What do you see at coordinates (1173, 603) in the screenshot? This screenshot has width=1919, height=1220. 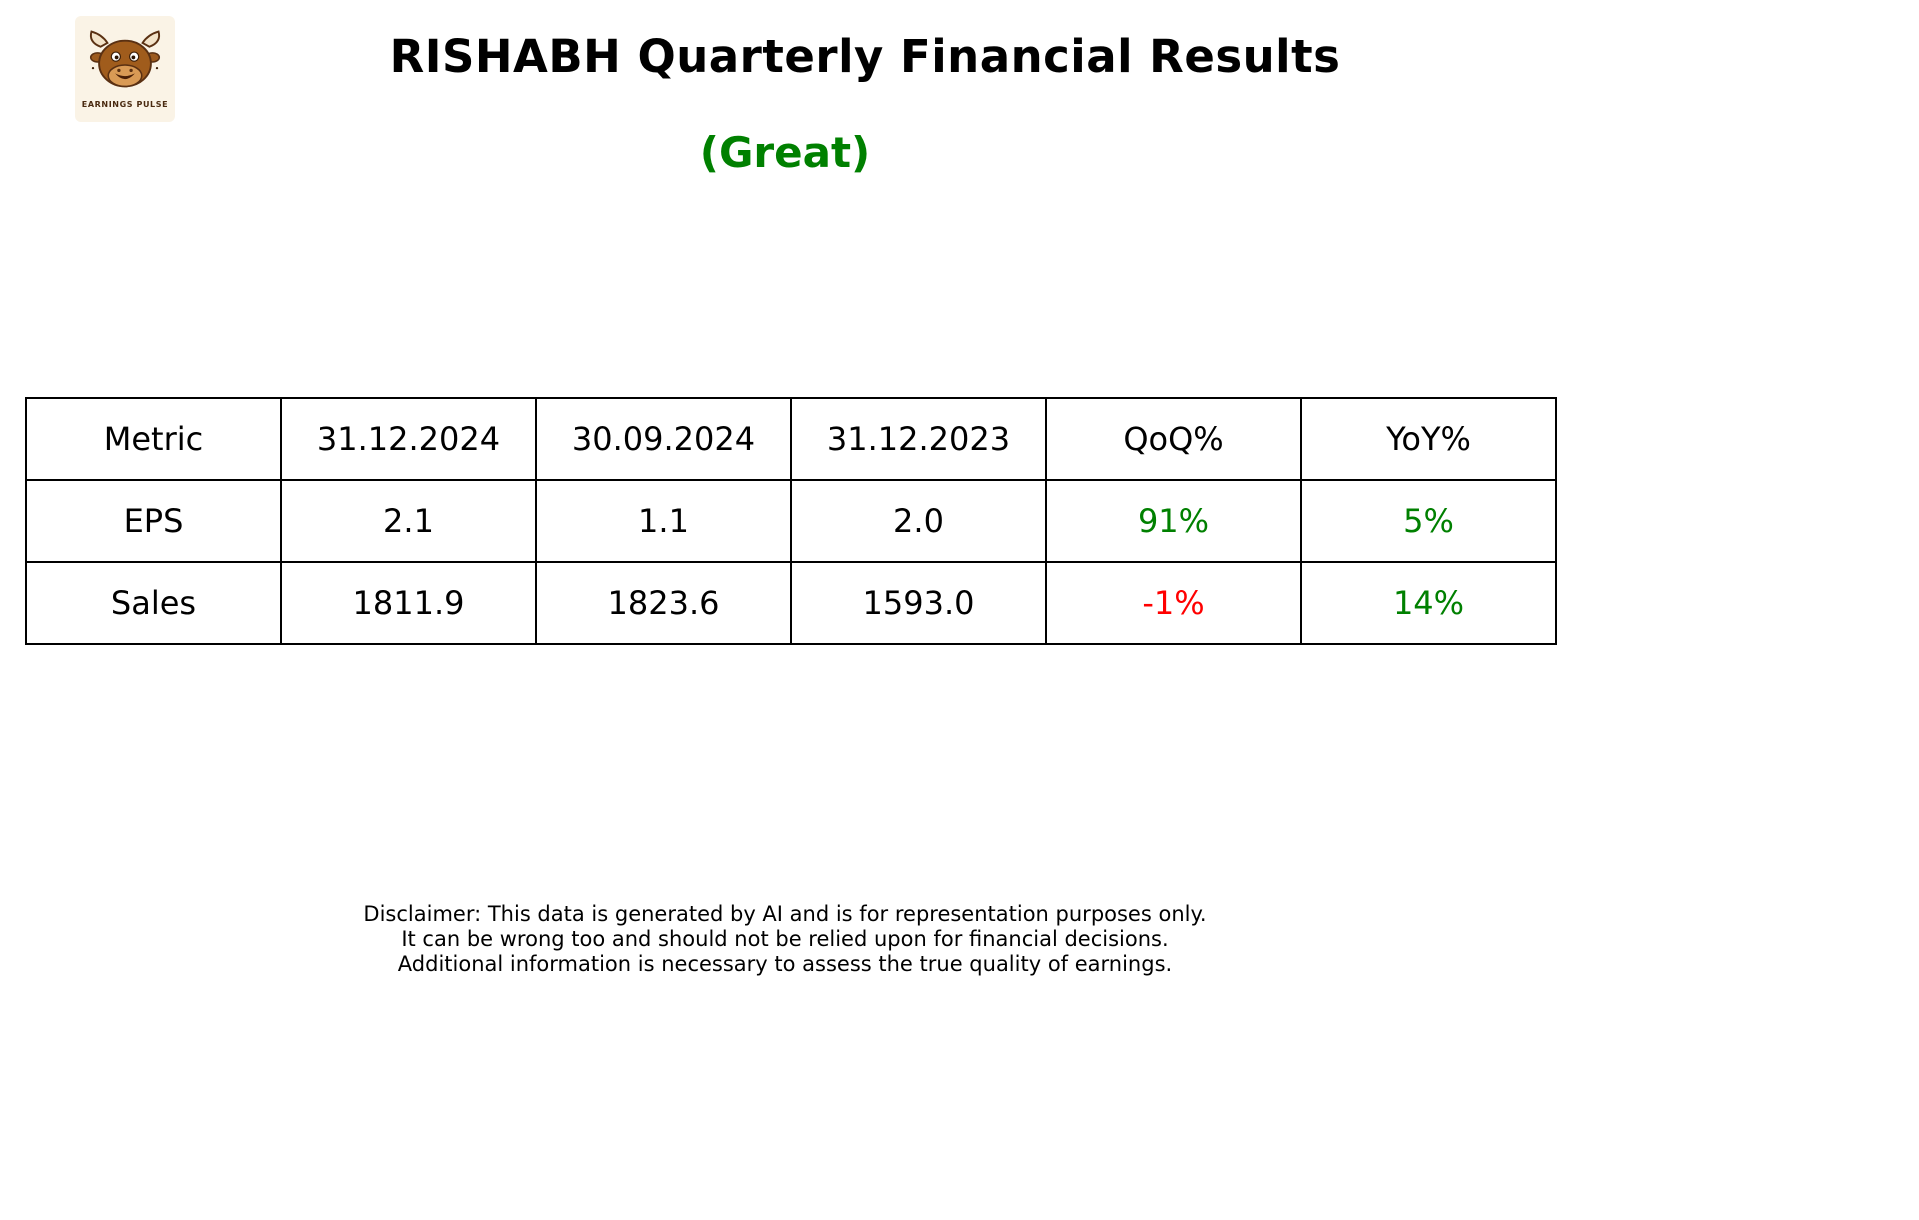 I see `cell-sales-qoq: -1%` at bounding box center [1173, 603].